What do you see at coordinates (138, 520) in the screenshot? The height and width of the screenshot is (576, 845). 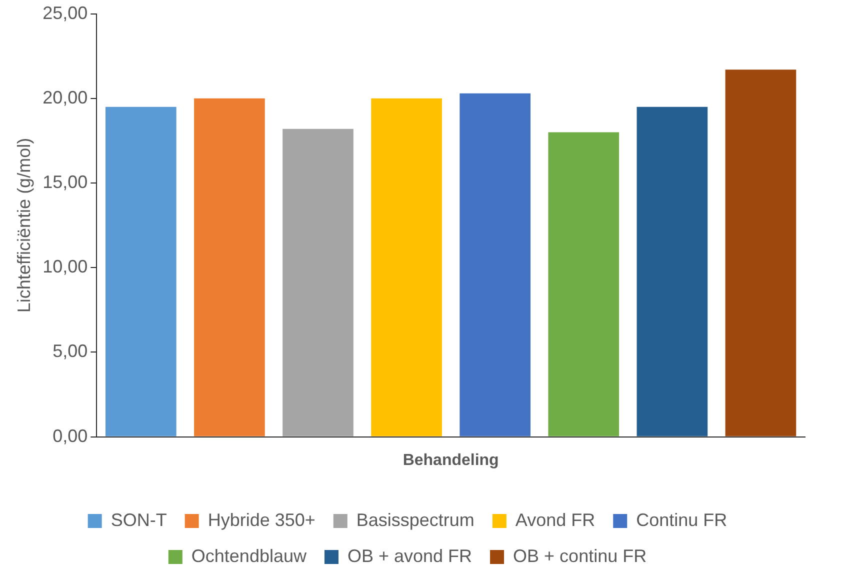 I see `legend-label: SON-T` at bounding box center [138, 520].